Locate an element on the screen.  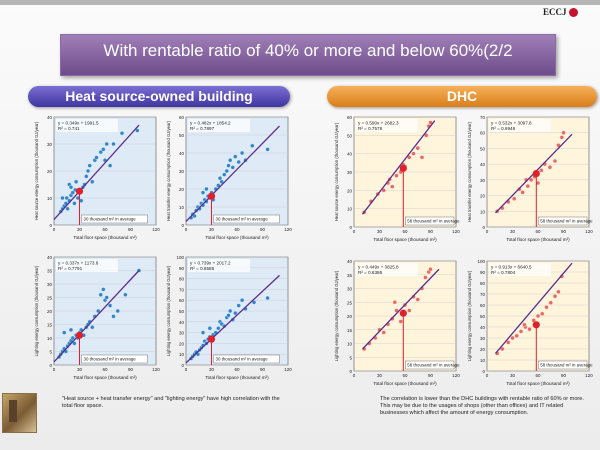
r-squared-text: R² = 0.6586 is located at coordinates (202, 268).